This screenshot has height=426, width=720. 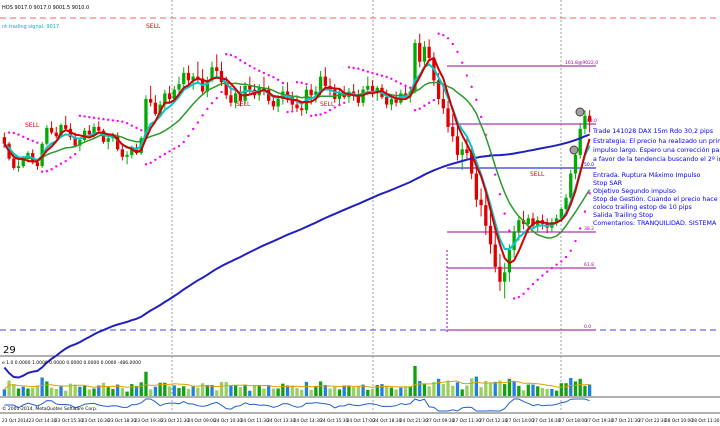 I want to click on time-tick-label: 24 Oct 09:00, so click(x=202, y=421).